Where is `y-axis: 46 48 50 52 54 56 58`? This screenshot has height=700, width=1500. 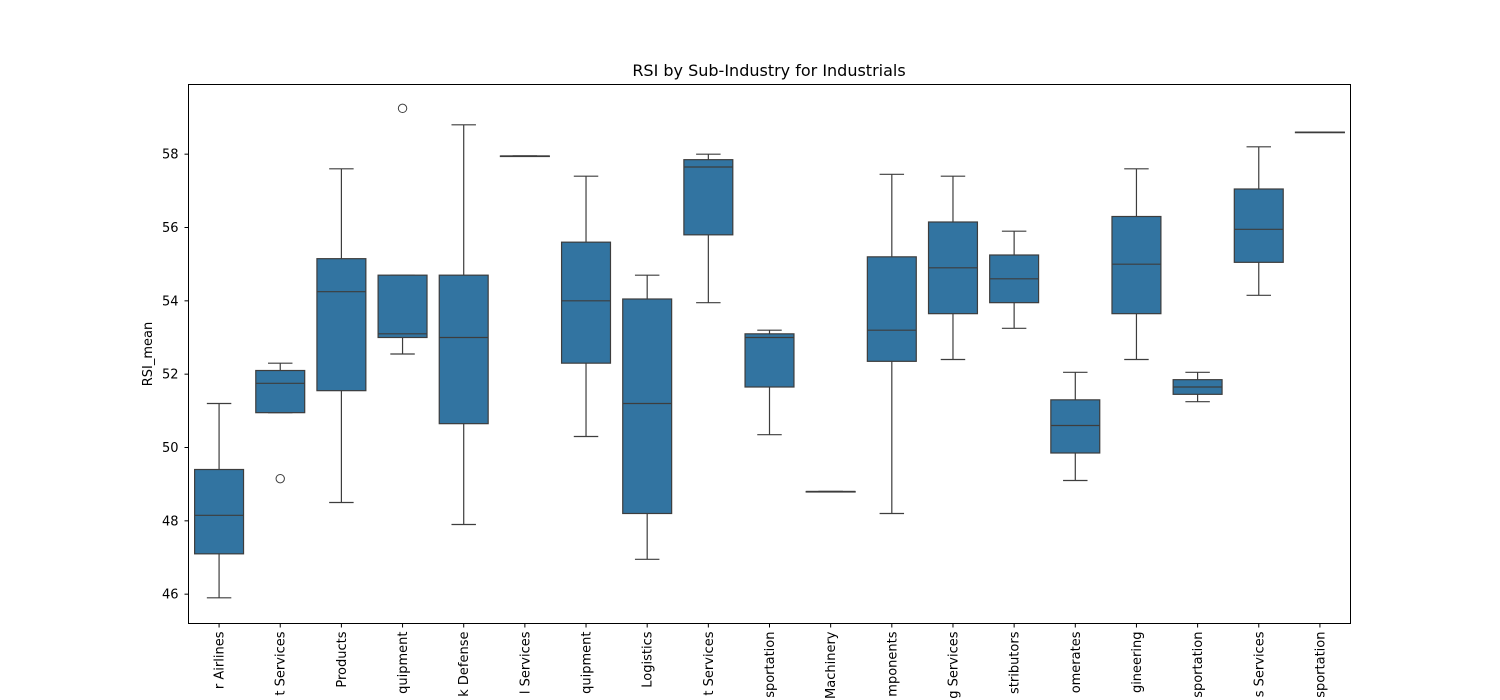 y-axis: 46 48 50 52 54 56 58 is located at coordinates (175, 375).